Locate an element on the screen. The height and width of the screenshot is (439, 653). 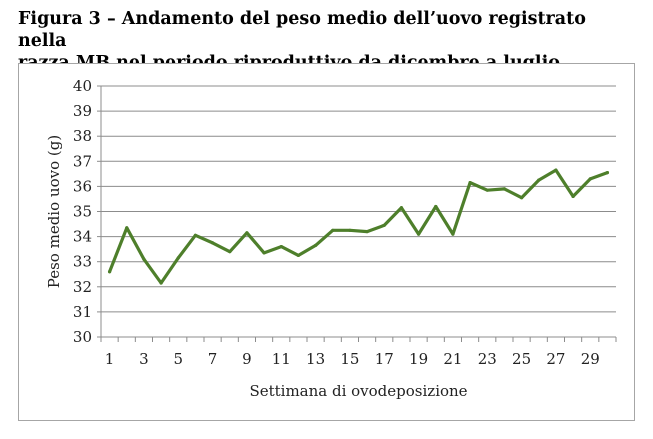
y-tick-label: 38 is located at coordinates (82, 136).